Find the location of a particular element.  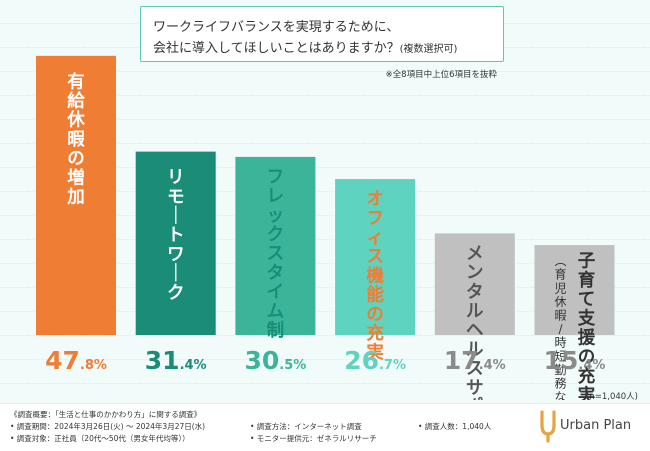

category-label-1: 有給休暇の増加 is located at coordinates (75, 139).